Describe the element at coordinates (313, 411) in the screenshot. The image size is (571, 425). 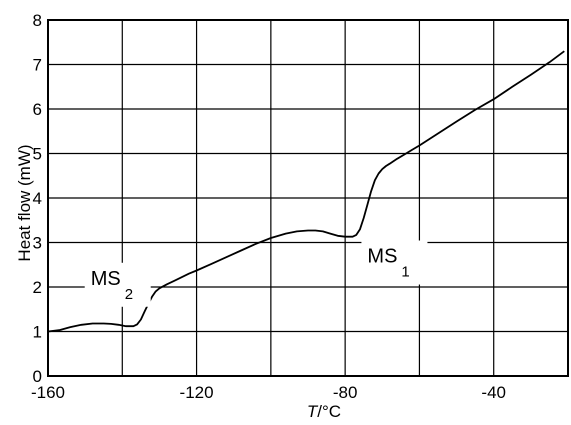
I see `x-axis-label-symbol: T` at that location.